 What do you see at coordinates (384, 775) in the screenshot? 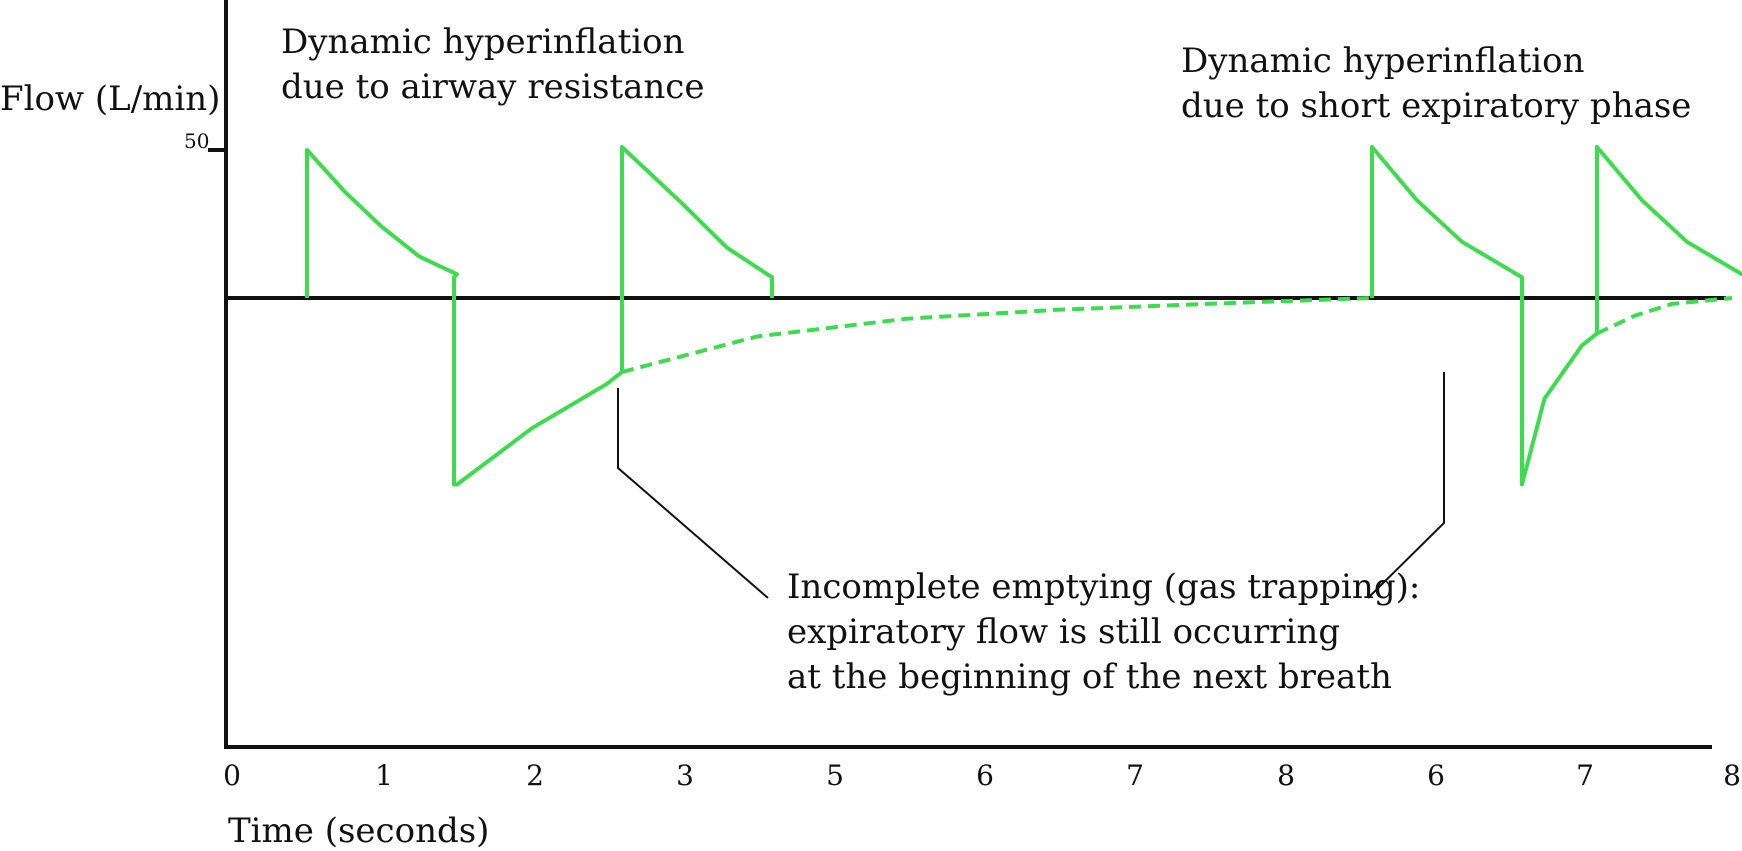
I see `x-tick-label: 1` at bounding box center [384, 775].